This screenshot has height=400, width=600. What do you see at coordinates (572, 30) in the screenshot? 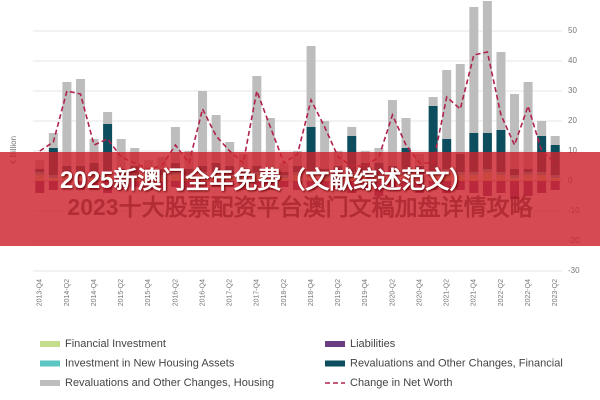
I see `y-tick-label: 50` at bounding box center [572, 30].